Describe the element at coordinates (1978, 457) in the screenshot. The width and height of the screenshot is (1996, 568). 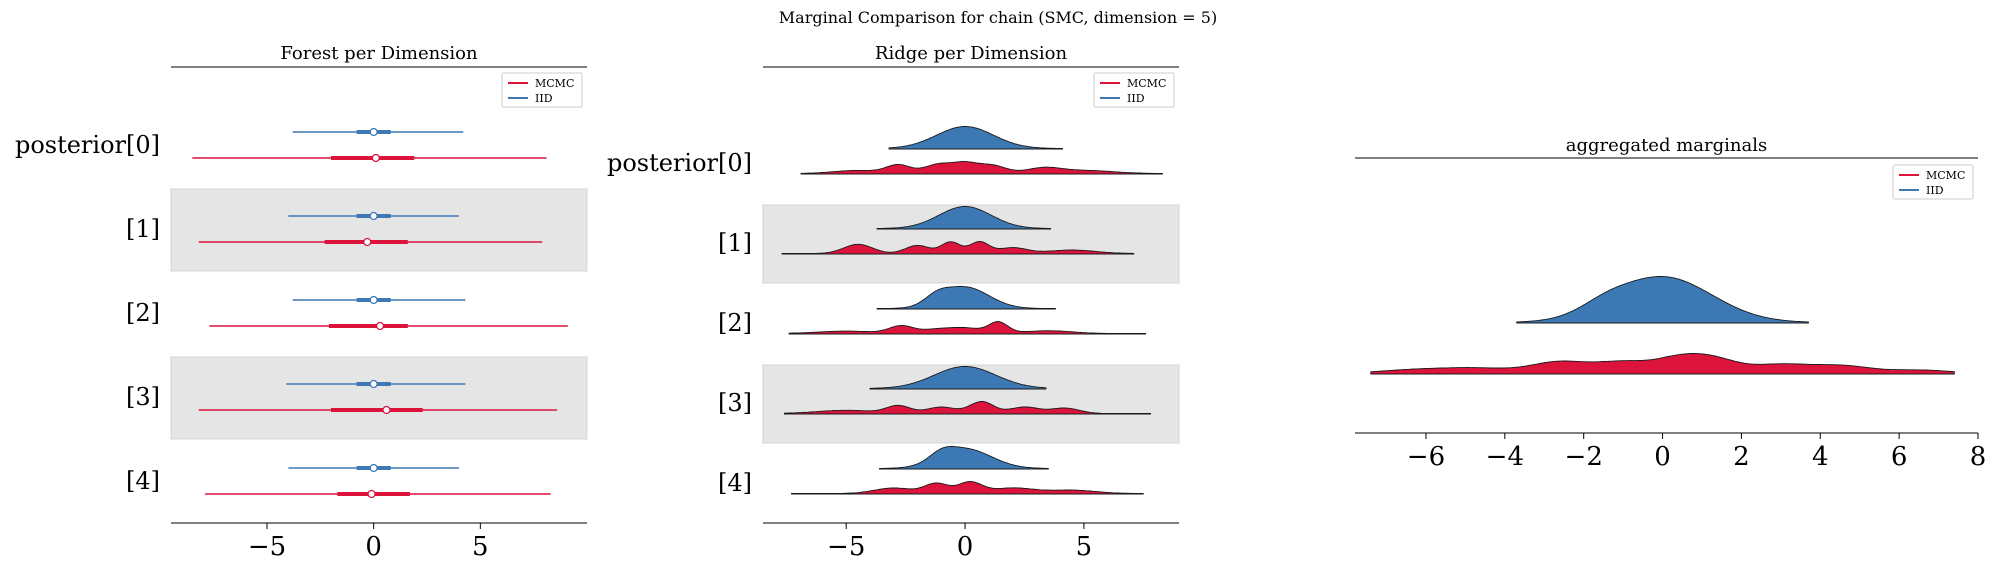
I see `aggregated-x-tick-label: 8` at that location.